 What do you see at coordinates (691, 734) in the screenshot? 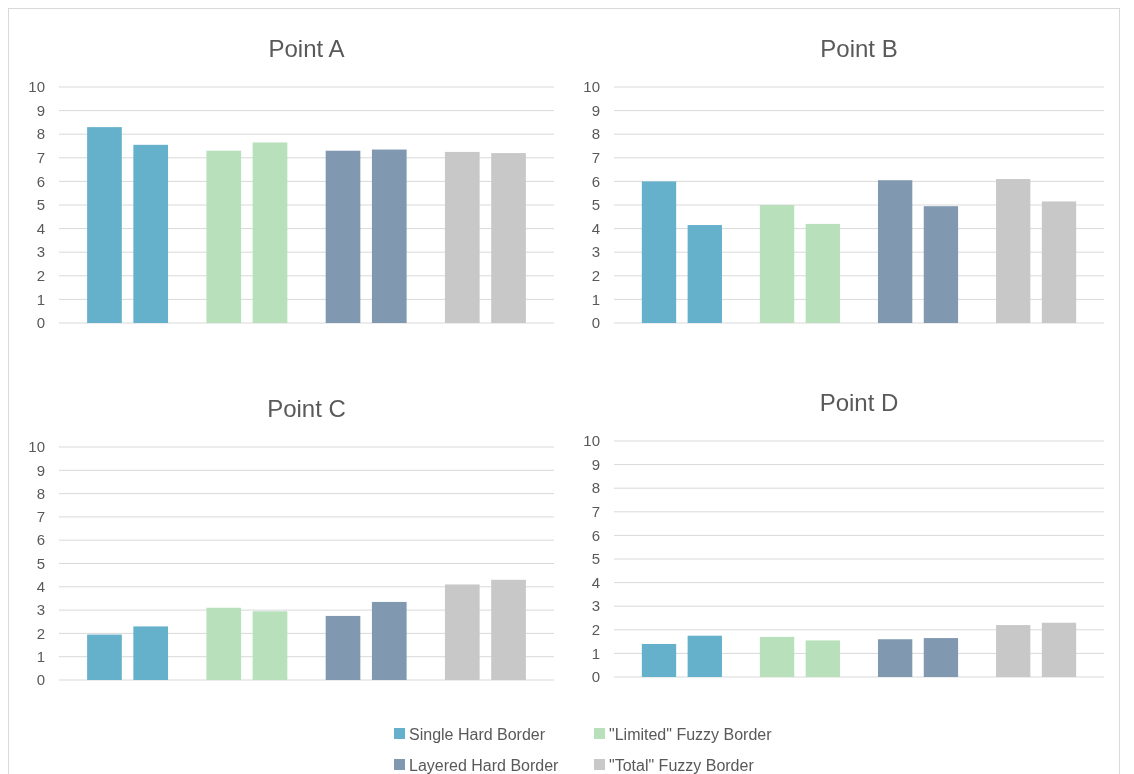
I see `text: "Limited" Fuzzy Border` at bounding box center [691, 734].